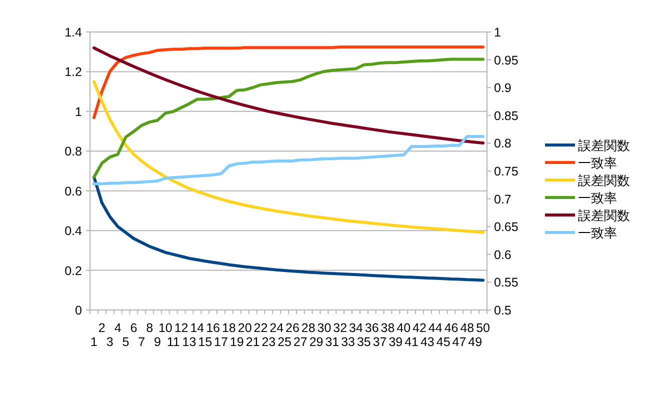 Image resolution: width=671 pixels, height=403 pixels. What do you see at coordinates (189, 342) in the screenshot?
I see `x-tick-label: 13` at bounding box center [189, 342].